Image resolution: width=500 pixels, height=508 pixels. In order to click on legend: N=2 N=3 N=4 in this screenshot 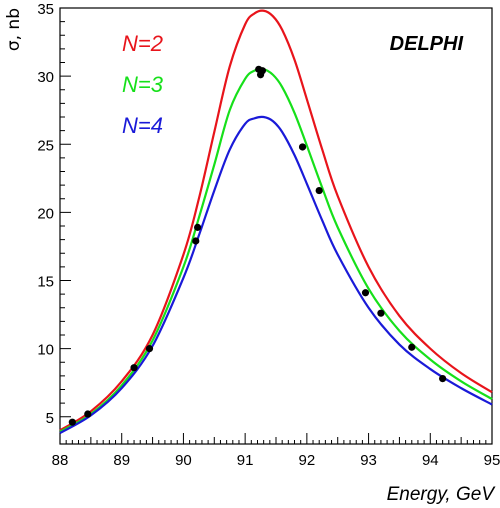, I will do `click(143, 84)`.